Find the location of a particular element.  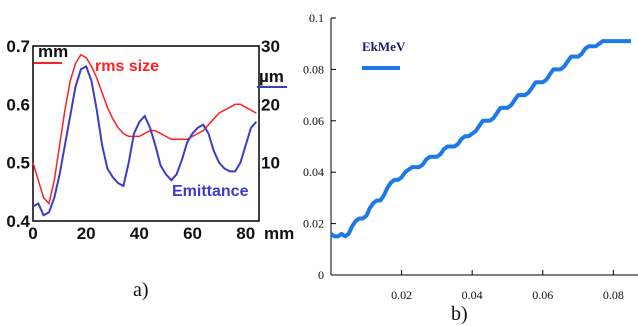

panel-b-y-tick-label: 0.04 is located at coordinates (313, 172).